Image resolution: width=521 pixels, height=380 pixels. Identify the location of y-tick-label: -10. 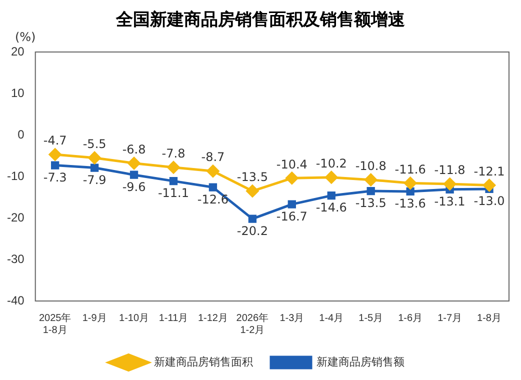
(16, 175).